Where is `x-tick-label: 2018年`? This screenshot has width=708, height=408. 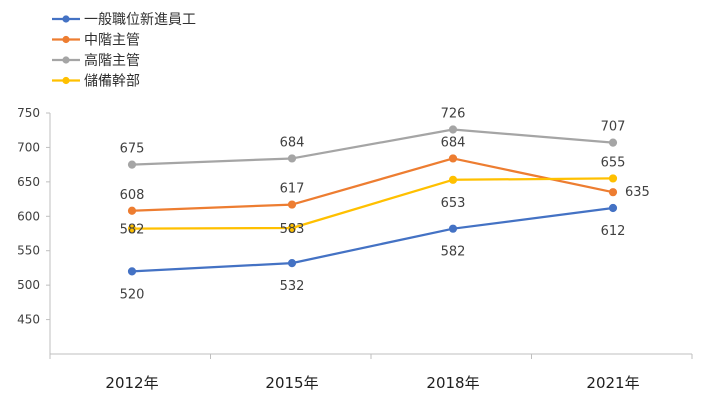 x-tick-label: 2018年 is located at coordinates (452, 383).